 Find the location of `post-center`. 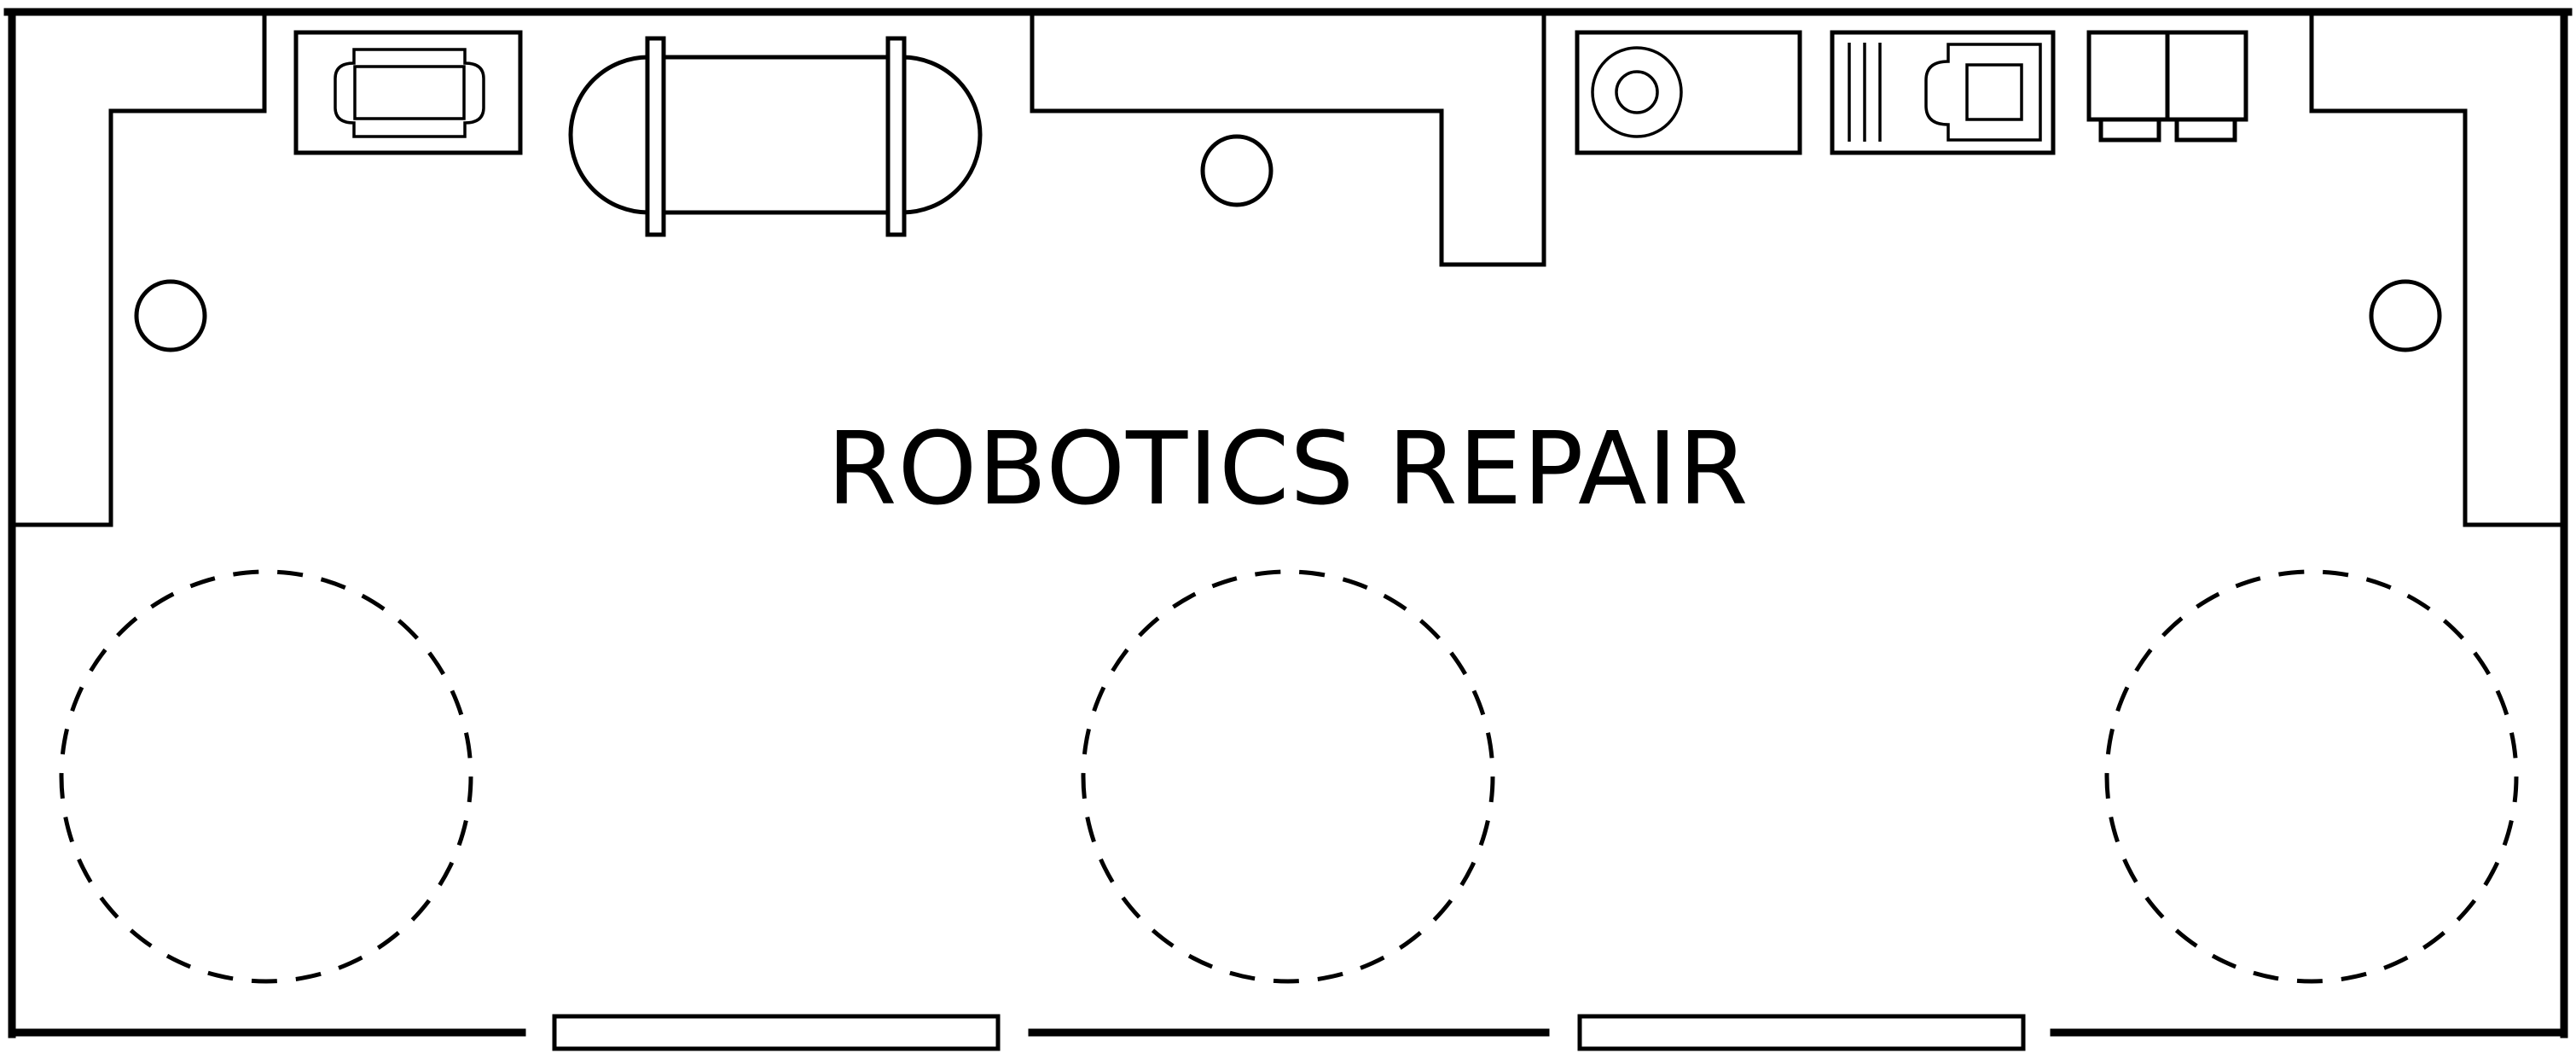

post-center is located at coordinates (1236, 170).